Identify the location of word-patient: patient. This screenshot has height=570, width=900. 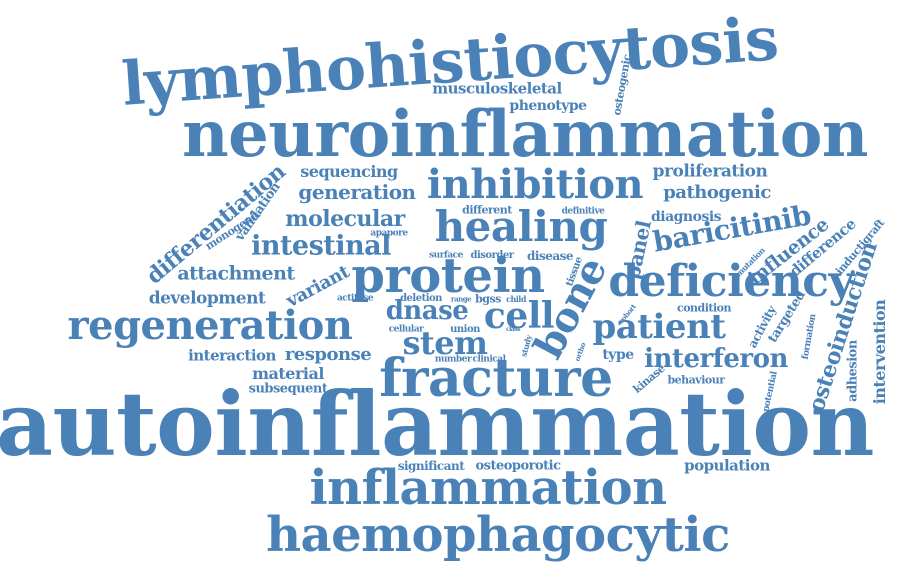
(659, 327).